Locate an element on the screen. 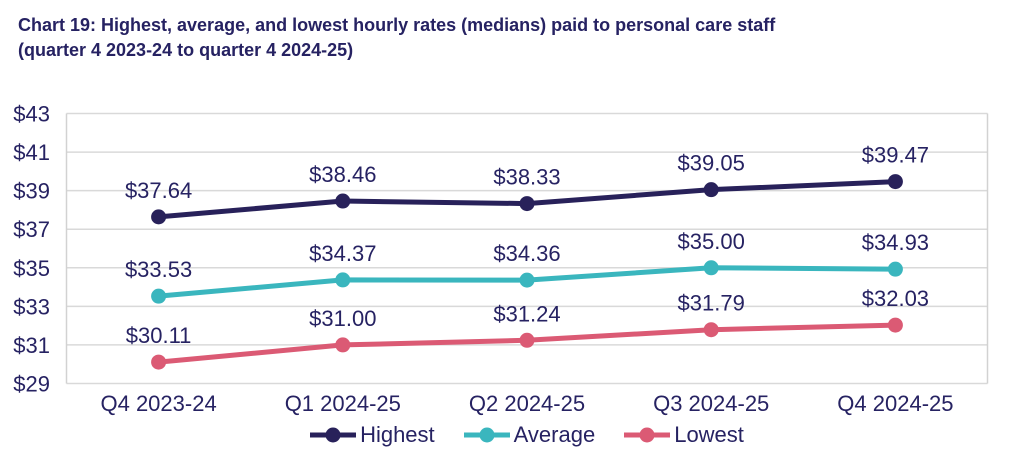 This screenshot has height=467, width=1015. data-label-average: $33.53 is located at coordinates (158, 269).